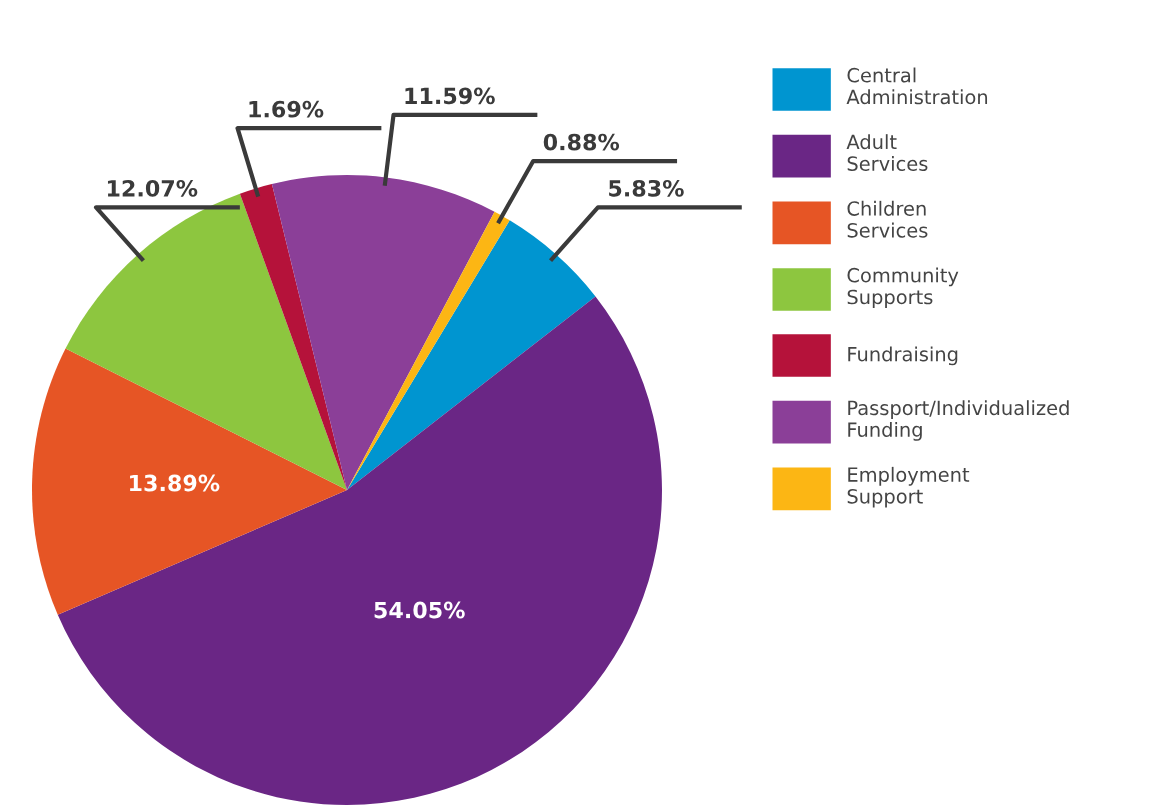 The height and width of the screenshot is (806, 1170). I want to click on data-label: 12.07%, so click(152, 188).